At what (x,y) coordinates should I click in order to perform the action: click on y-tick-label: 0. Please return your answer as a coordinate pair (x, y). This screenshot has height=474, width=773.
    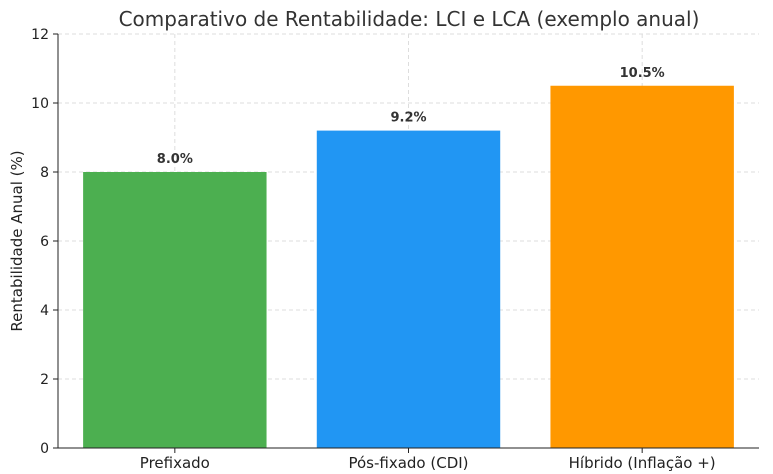
    Looking at the image, I should click on (44, 449).